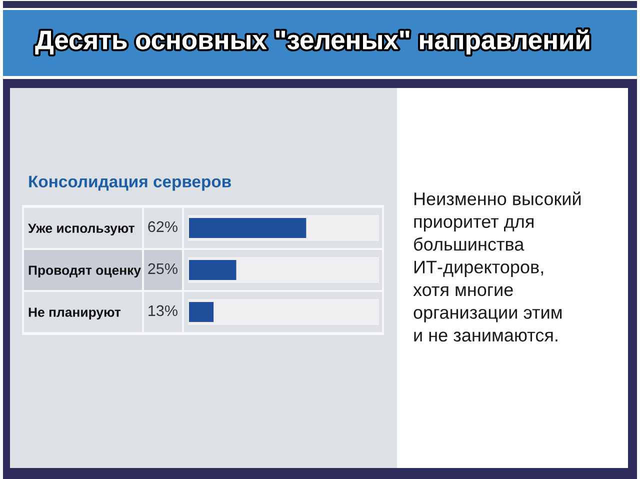 The image size is (640, 479). What do you see at coordinates (163, 268) in the screenshot?
I see `data-label: 25%` at bounding box center [163, 268].